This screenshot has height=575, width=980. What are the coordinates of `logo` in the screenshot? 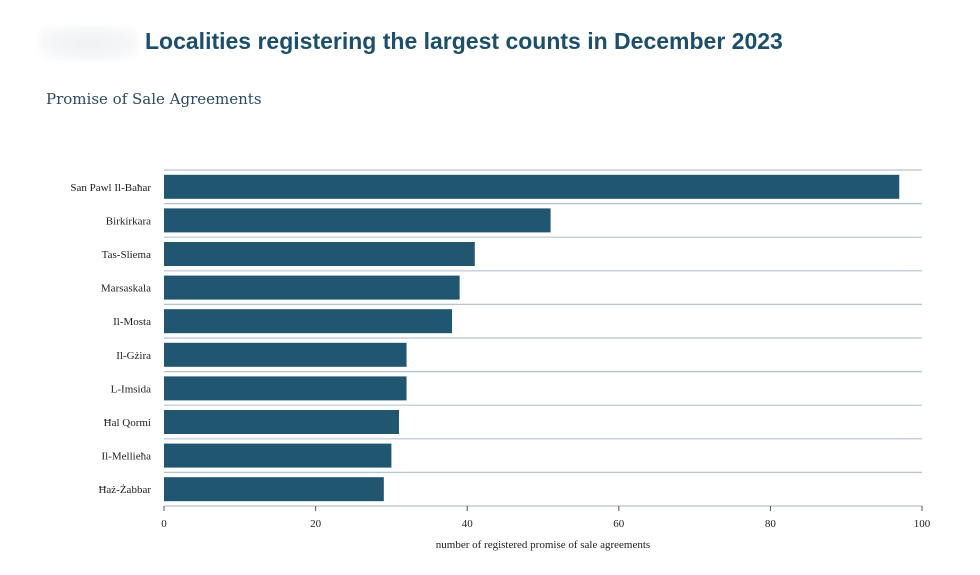 It's located at (89, 43).